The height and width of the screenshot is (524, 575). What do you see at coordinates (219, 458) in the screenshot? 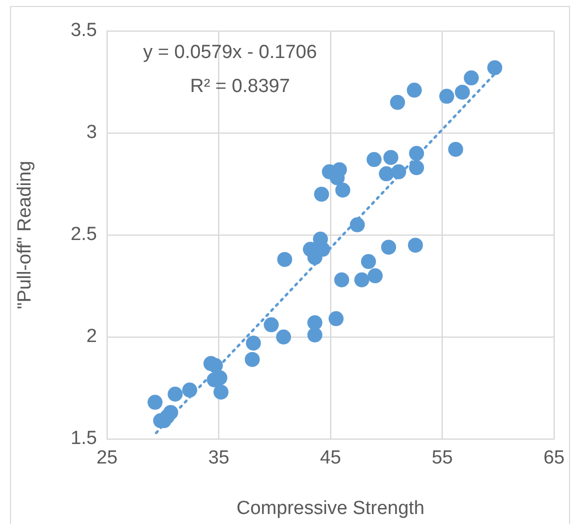
I see `x-tick-label: 35` at bounding box center [219, 458].